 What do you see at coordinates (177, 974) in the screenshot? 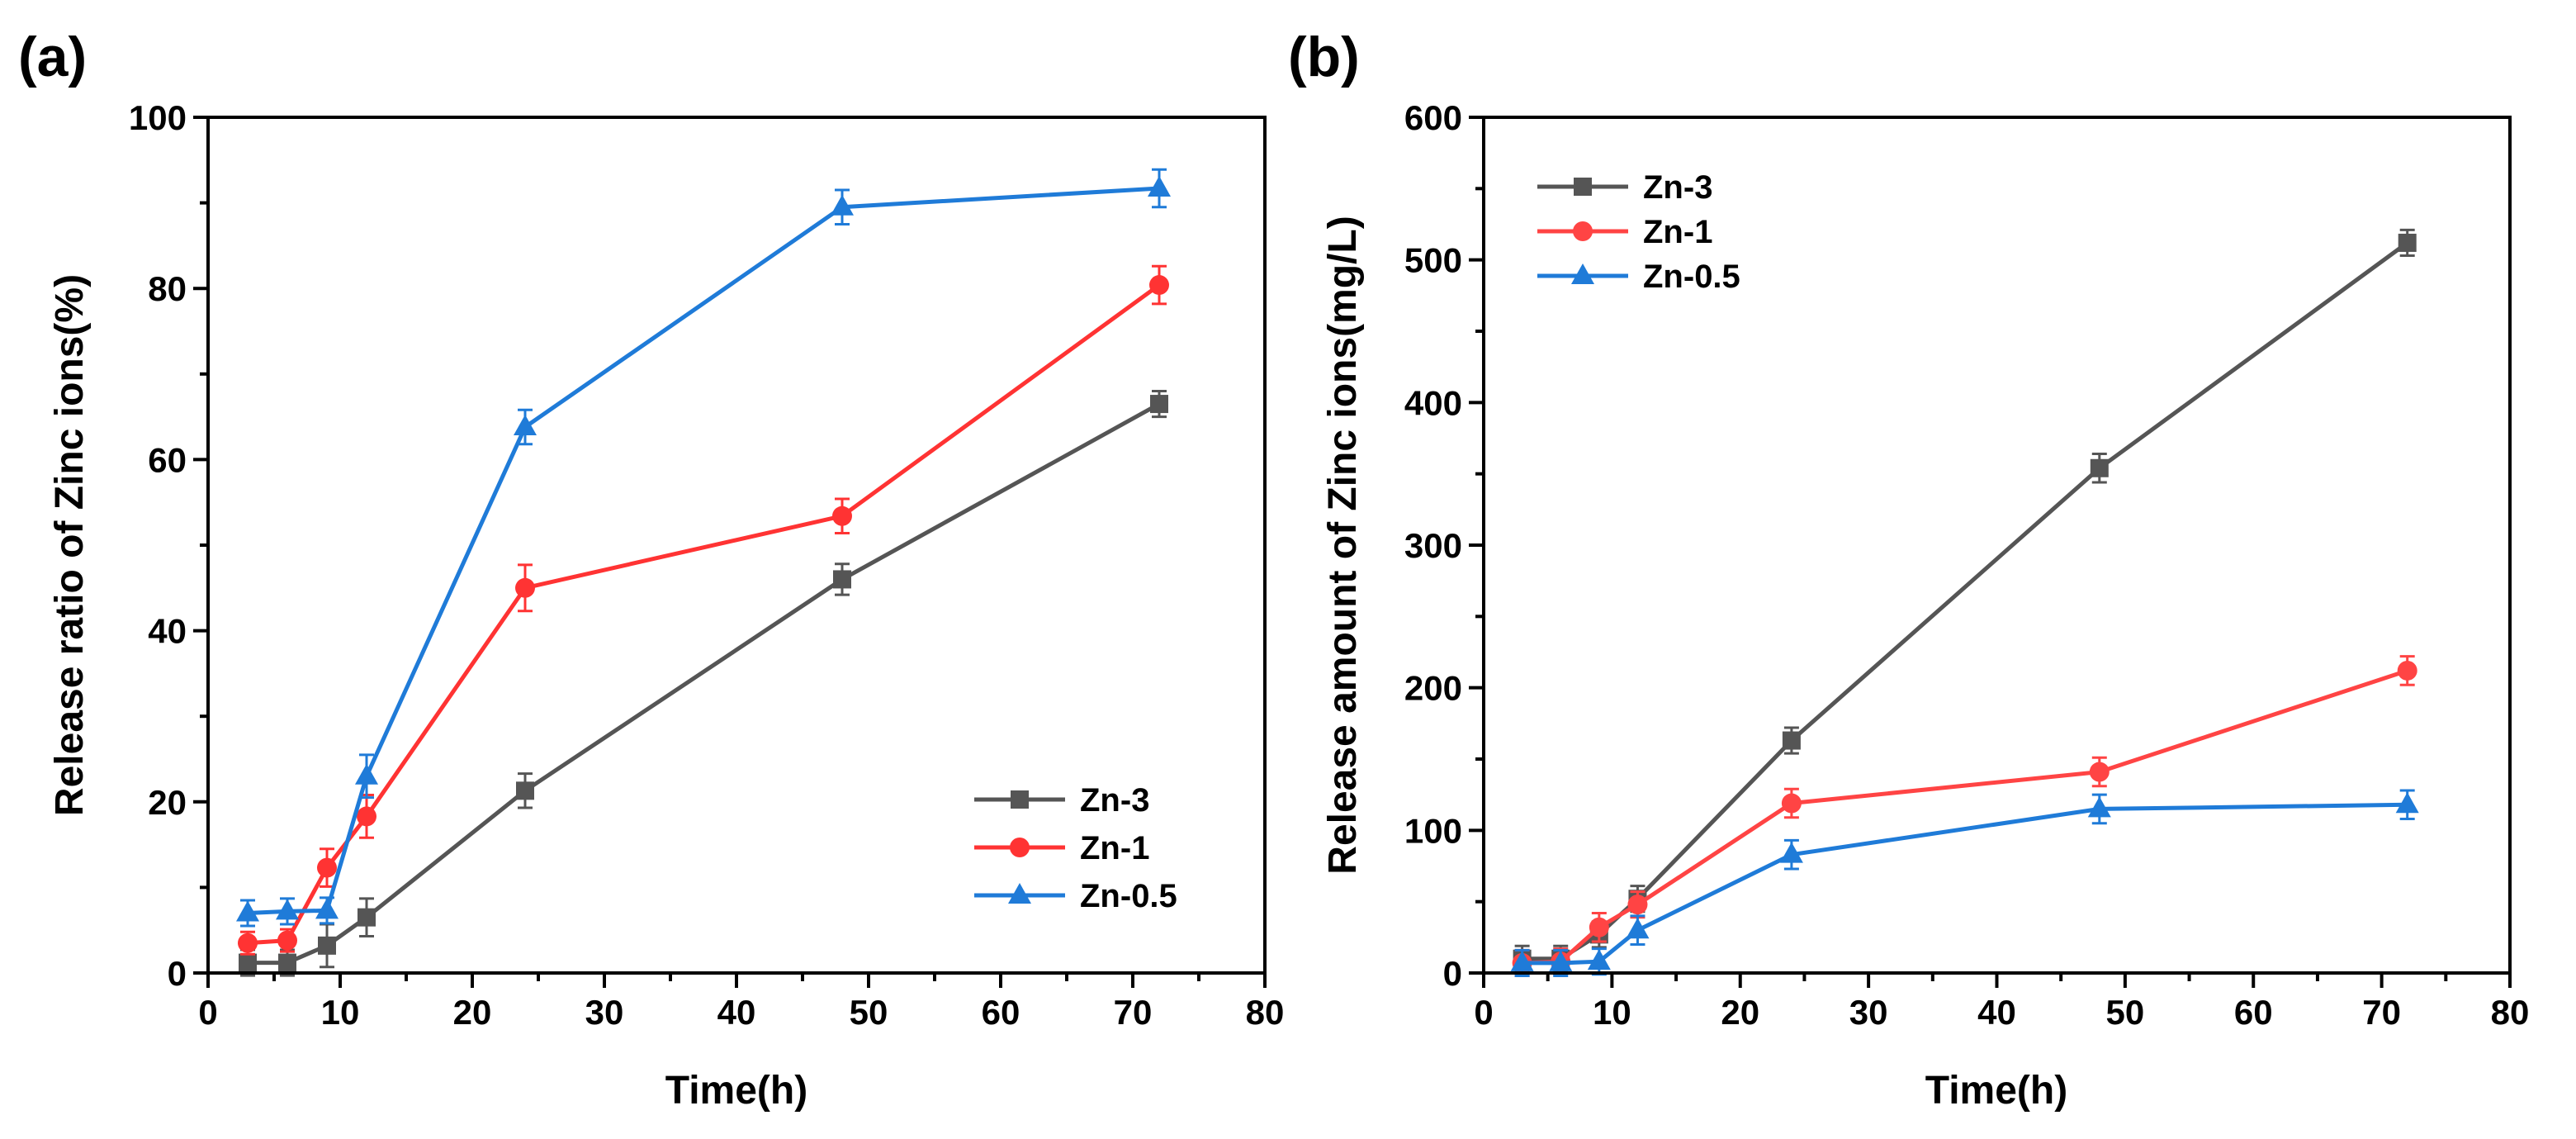
I see `chart-a-y-tick-label: 0` at bounding box center [177, 974].